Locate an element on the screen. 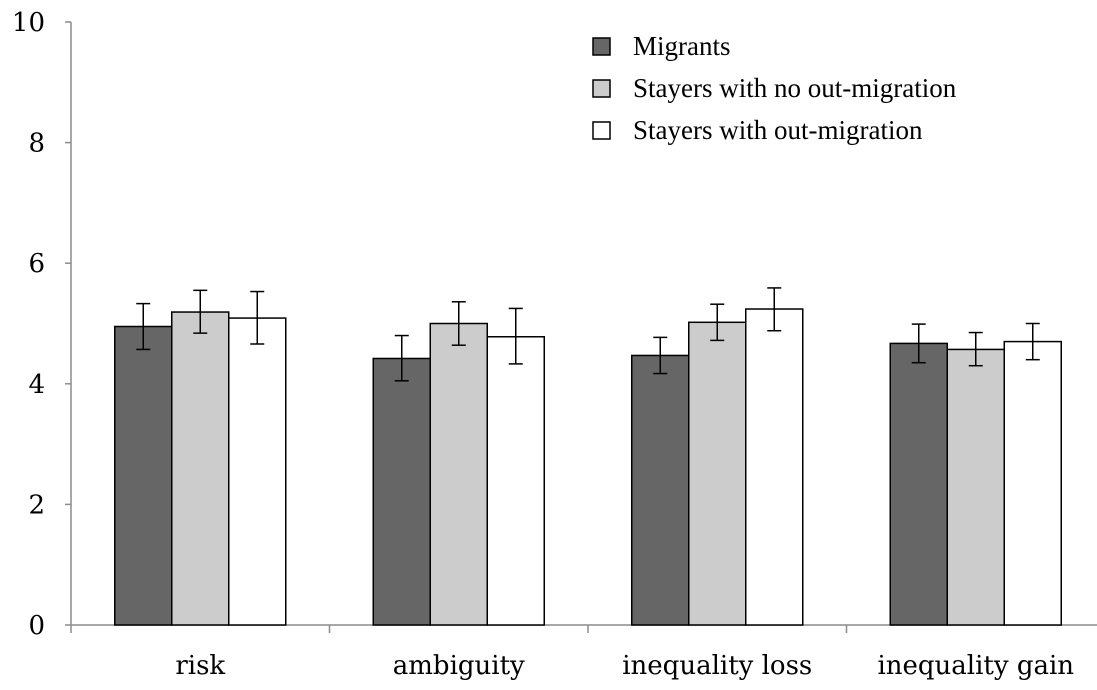 The height and width of the screenshot is (690, 1097). legend-label-2: Stayers with no out-migration is located at coordinates (795, 88).